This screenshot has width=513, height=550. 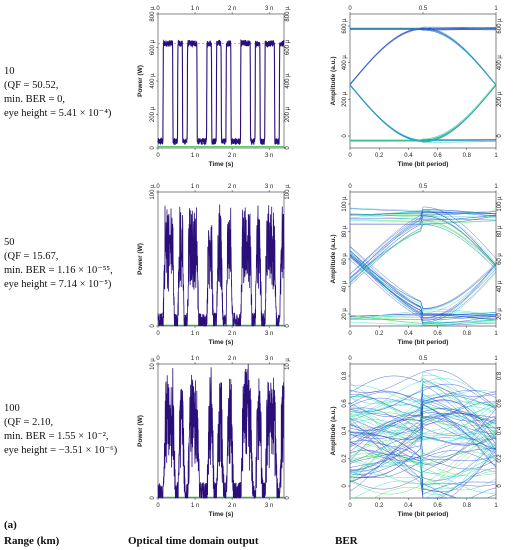 I want to click on x-axis-label: Time (bit period), so click(x=423, y=164).